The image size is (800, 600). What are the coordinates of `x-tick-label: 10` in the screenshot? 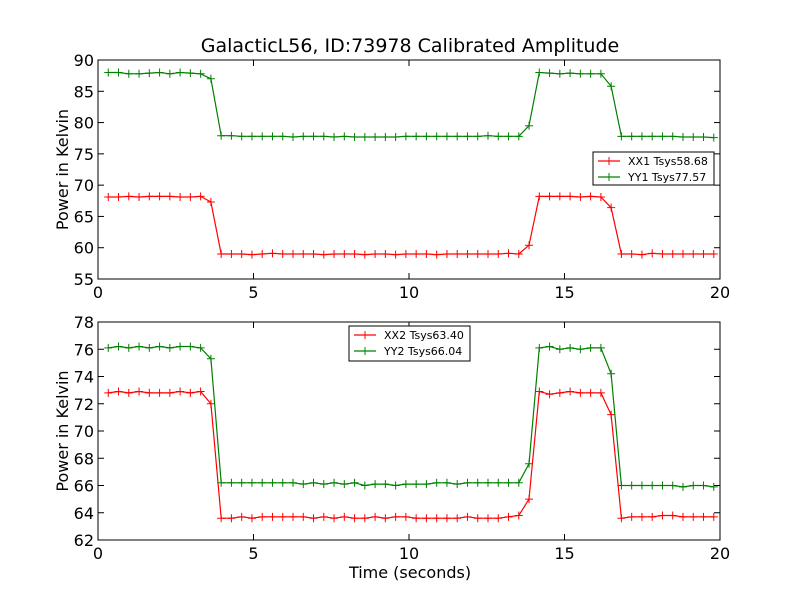 It's located at (409, 292).